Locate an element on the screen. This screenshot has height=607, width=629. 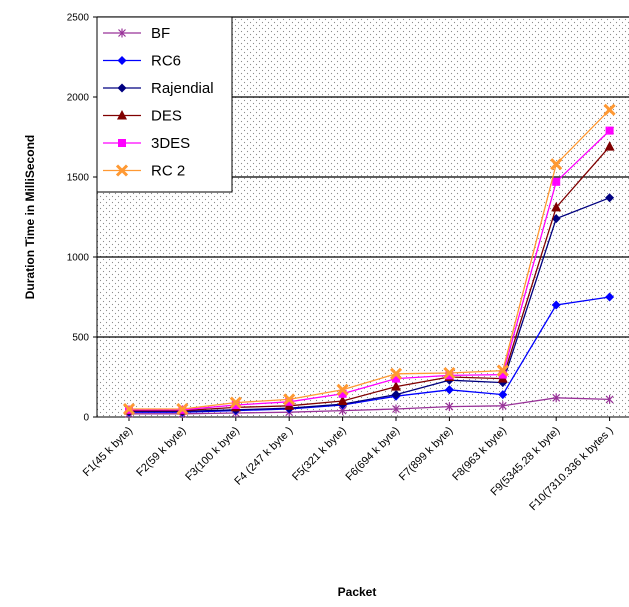
x-tick-label: F8(963 k byte) is located at coordinates (479, 454).